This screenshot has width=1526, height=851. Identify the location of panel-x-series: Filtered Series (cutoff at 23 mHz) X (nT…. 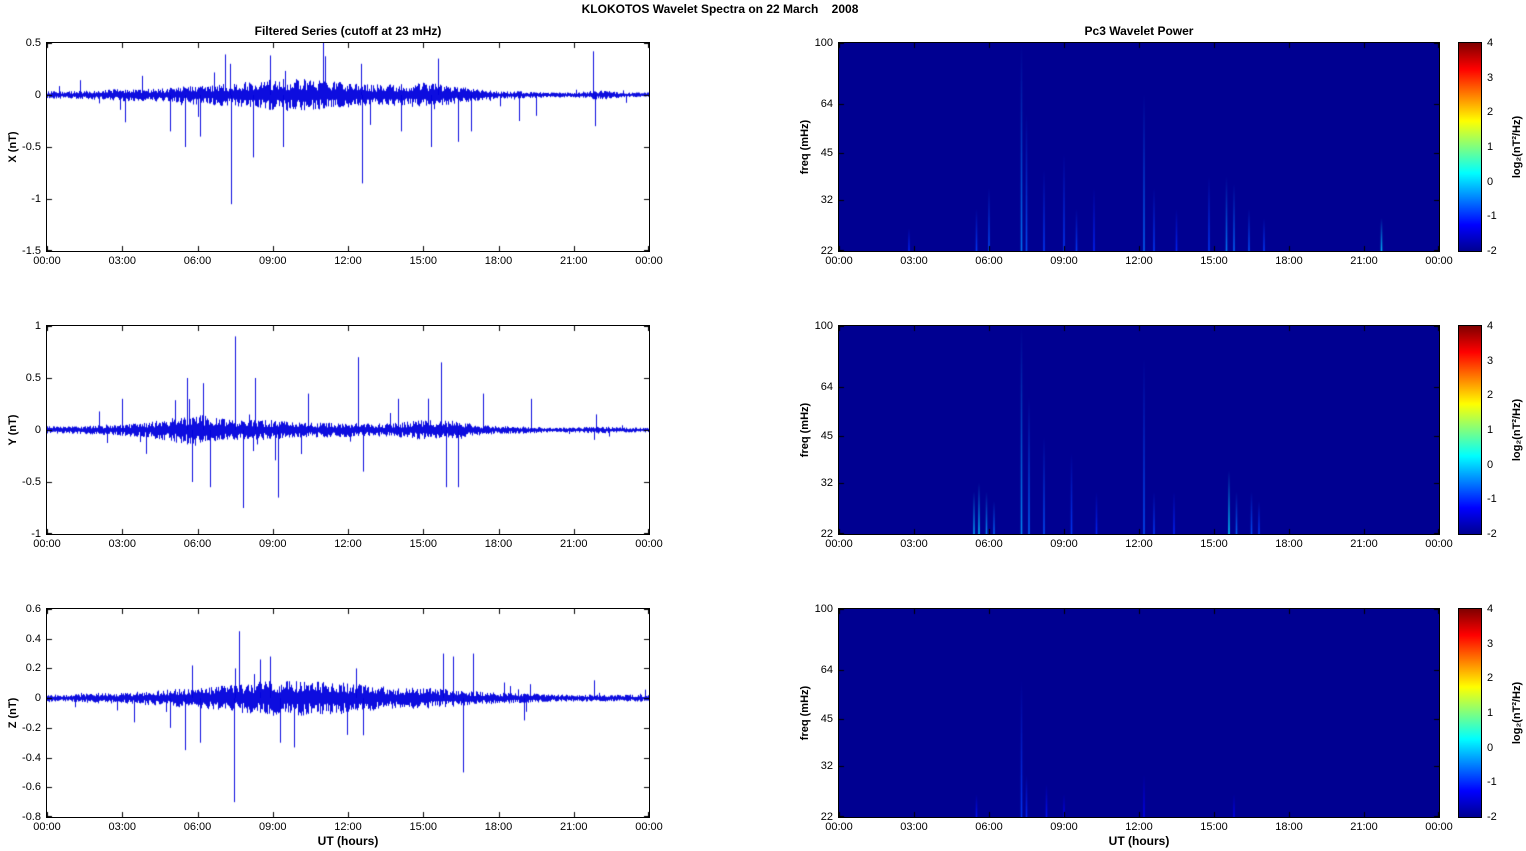
(335, 145).